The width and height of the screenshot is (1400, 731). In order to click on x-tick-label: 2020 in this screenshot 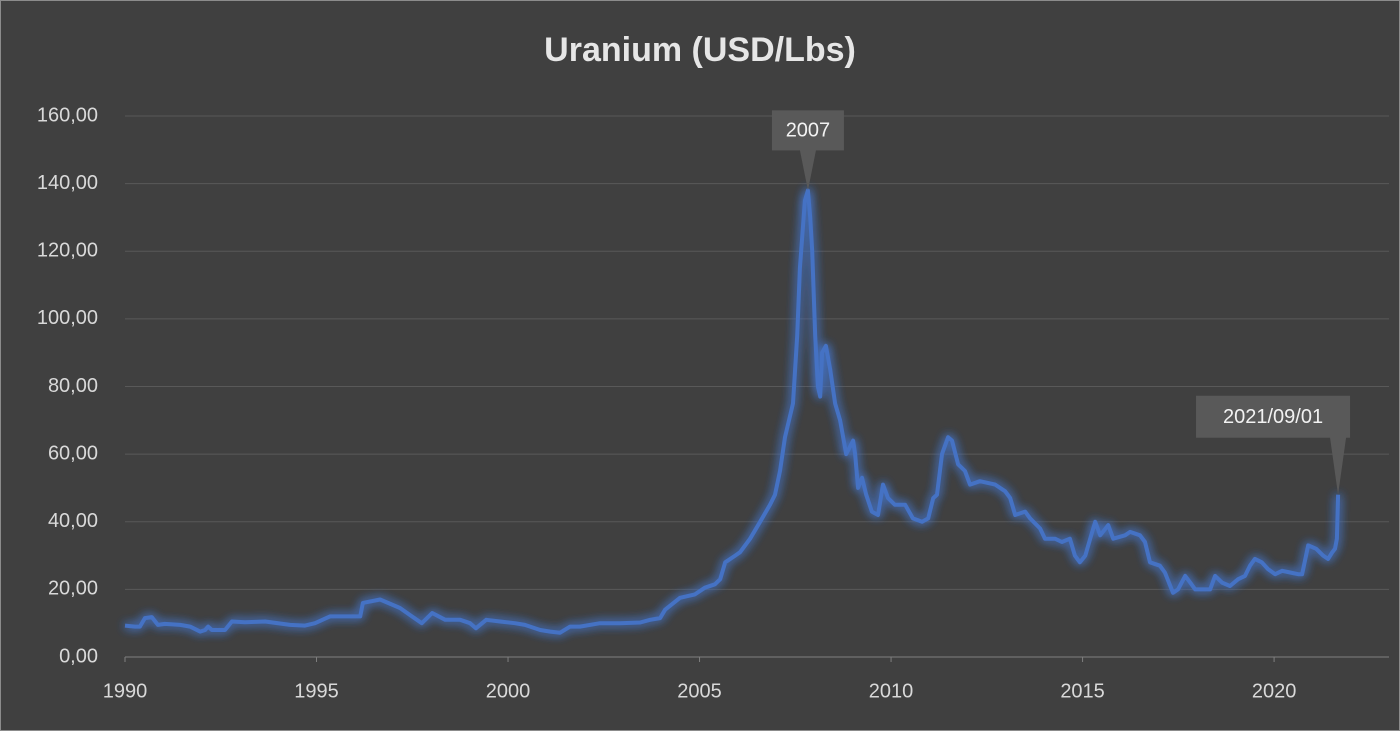, I will do `click(1274, 691)`.